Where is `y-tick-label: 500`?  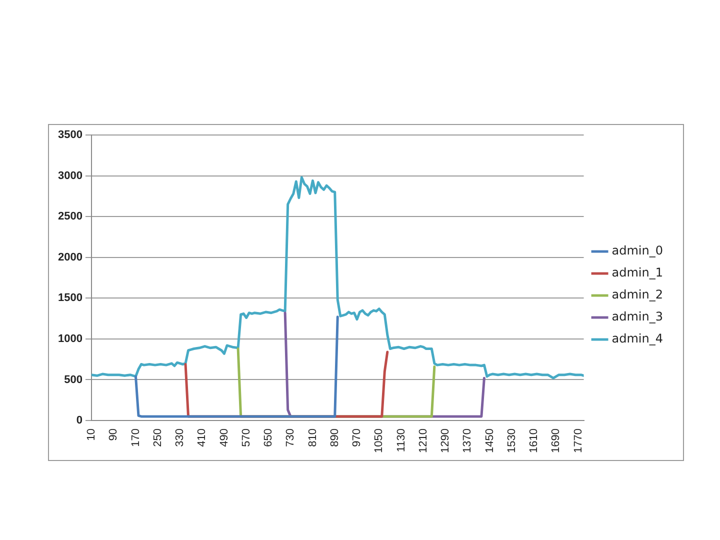 y-tick-label: 500 is located at coordinates (73, 380).